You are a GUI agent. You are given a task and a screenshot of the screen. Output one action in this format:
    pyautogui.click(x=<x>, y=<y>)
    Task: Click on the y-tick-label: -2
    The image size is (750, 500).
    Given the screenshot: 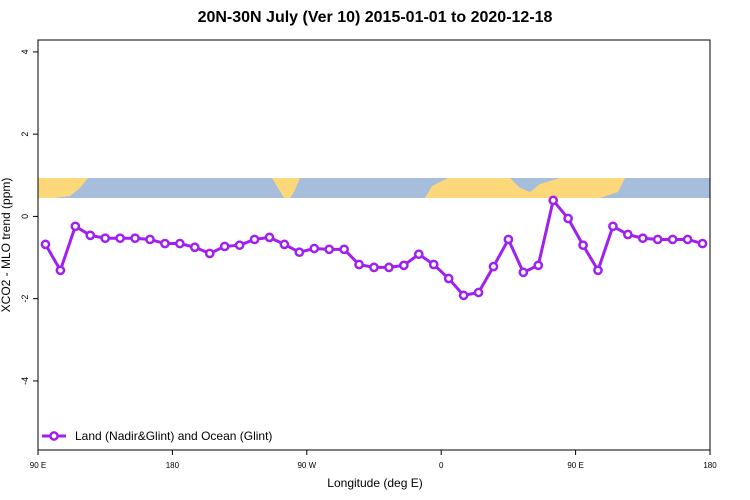 What is the action you would take?
    pyautogui.click(x=25, y=299)
    